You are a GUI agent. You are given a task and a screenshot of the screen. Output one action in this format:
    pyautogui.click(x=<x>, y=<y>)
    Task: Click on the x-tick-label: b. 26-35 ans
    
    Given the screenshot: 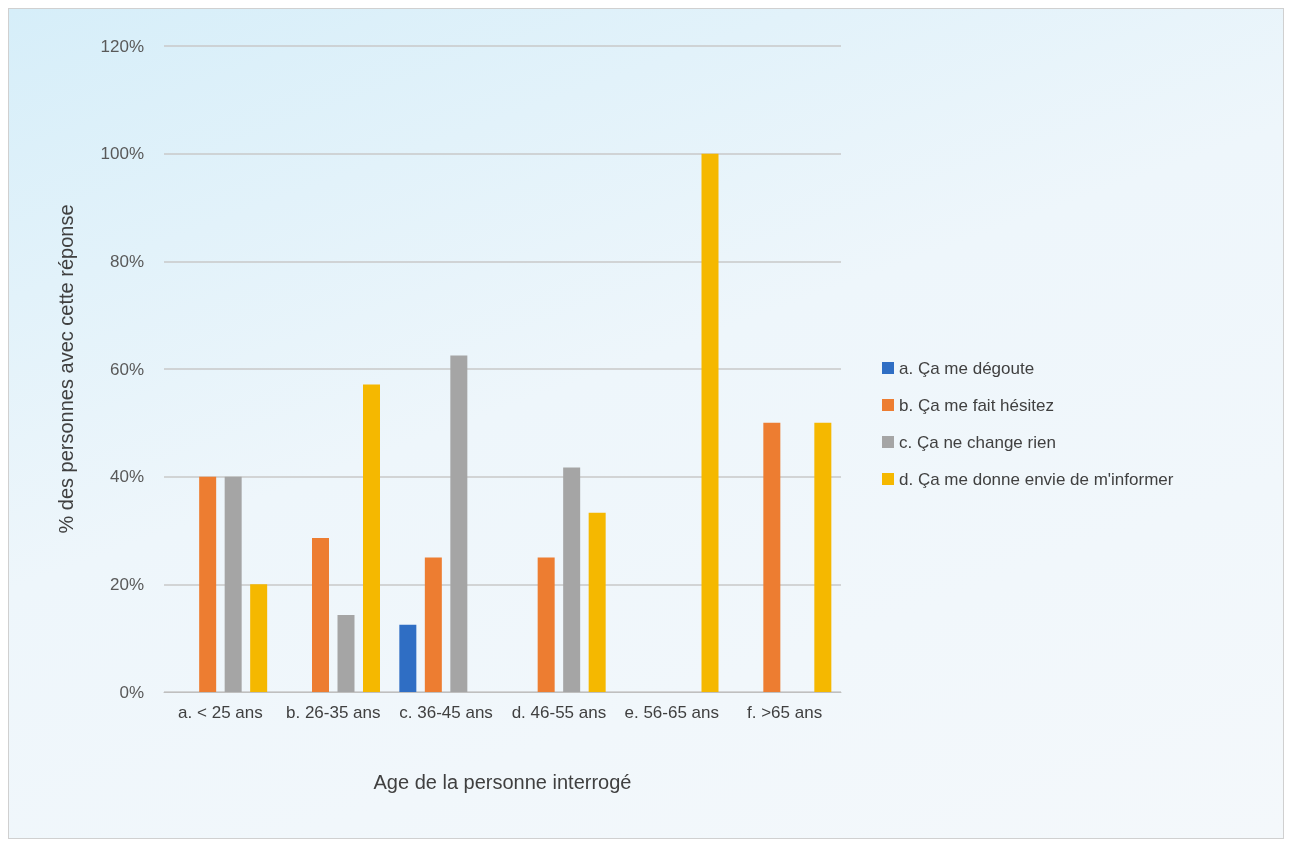 What is the action you would take?
    pyautogui.click(x=333, y=712)
    